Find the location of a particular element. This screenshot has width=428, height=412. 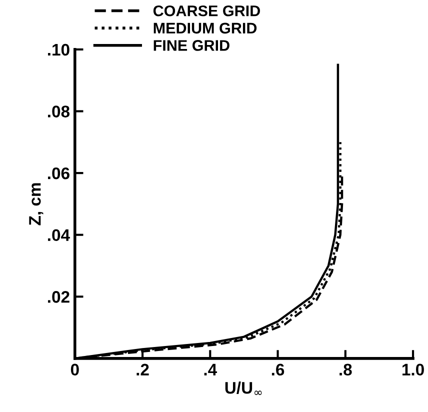

legend-label: FINE GRID is located at coordinates (192, 45).